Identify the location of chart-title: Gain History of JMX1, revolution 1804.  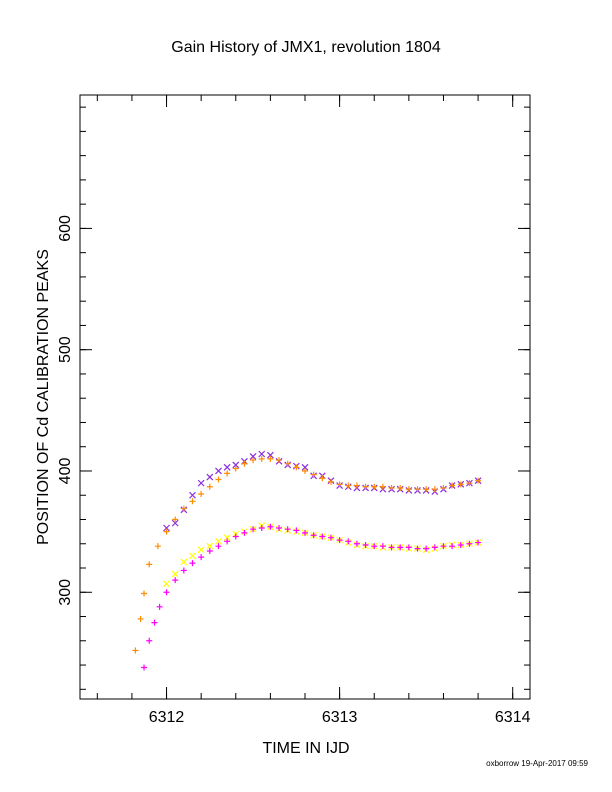
(306, 47).